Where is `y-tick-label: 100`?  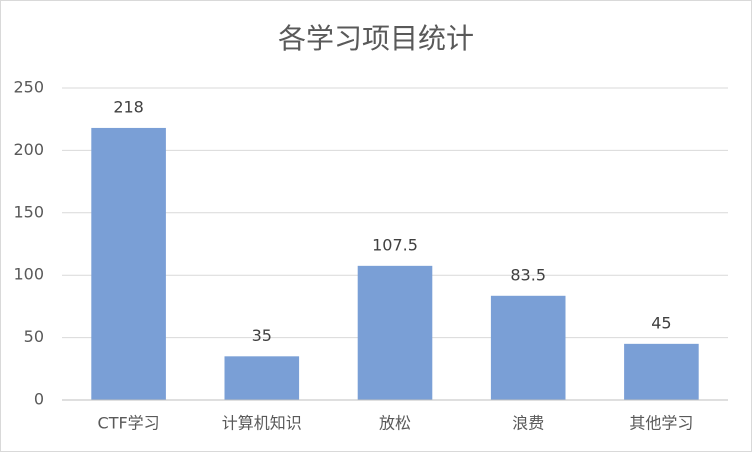
y-tick-label: 100 is located at coordinates (28, 274).